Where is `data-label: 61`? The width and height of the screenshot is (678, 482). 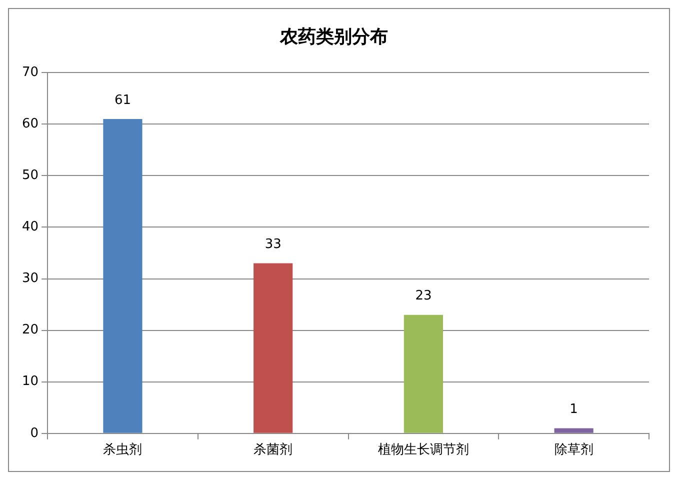
data-label: 61 is located at coordinates (122, 100).